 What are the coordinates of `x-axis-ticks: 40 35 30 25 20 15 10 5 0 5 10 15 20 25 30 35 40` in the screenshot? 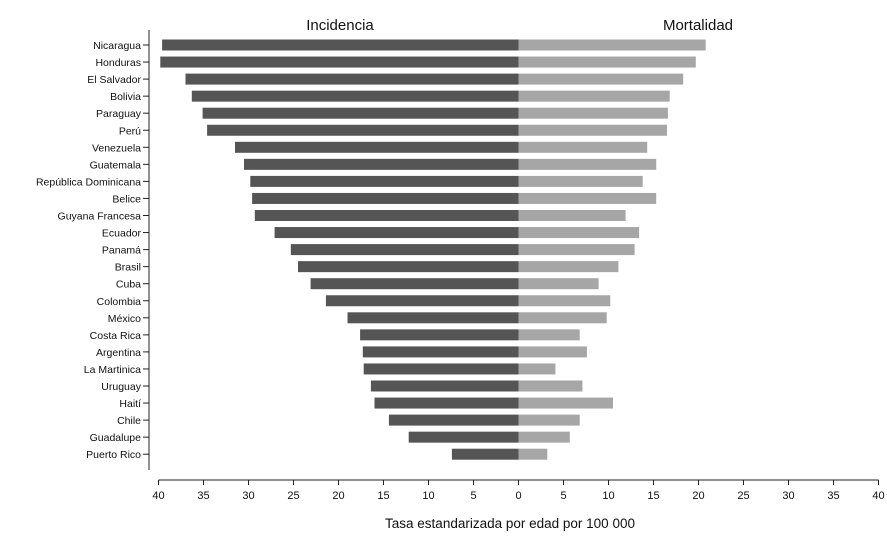 It's located at (518, 491).